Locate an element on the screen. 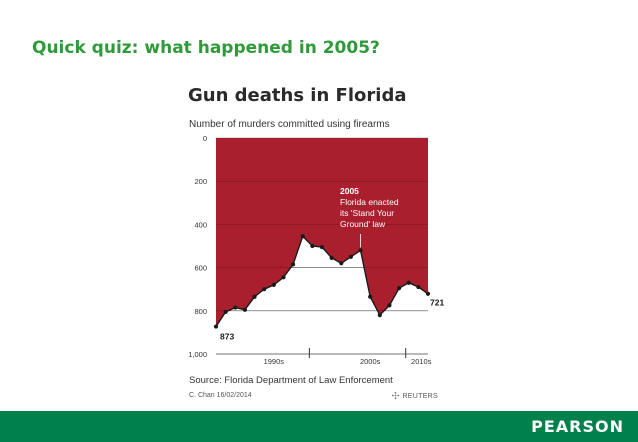 The image size is (638, 442). points-layer is located at coordinates (322, 281).